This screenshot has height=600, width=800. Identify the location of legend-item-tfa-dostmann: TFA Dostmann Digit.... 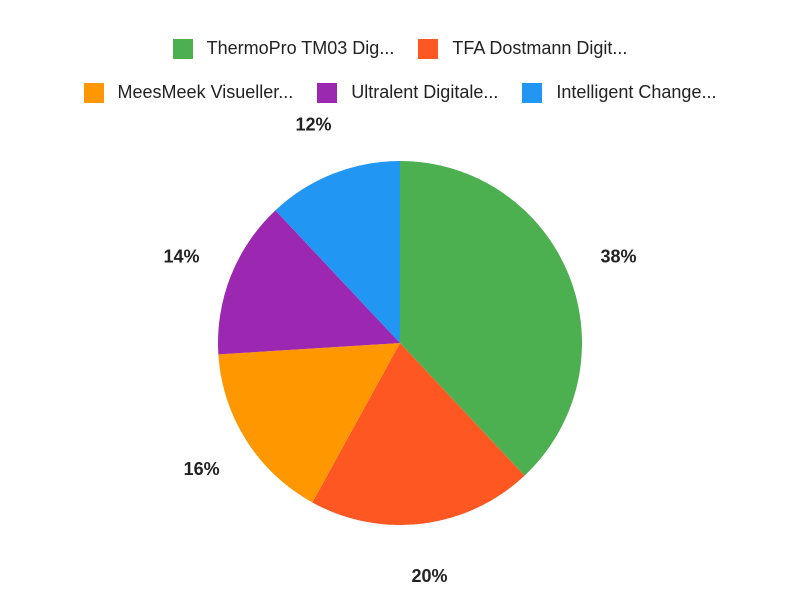
(522, 48).